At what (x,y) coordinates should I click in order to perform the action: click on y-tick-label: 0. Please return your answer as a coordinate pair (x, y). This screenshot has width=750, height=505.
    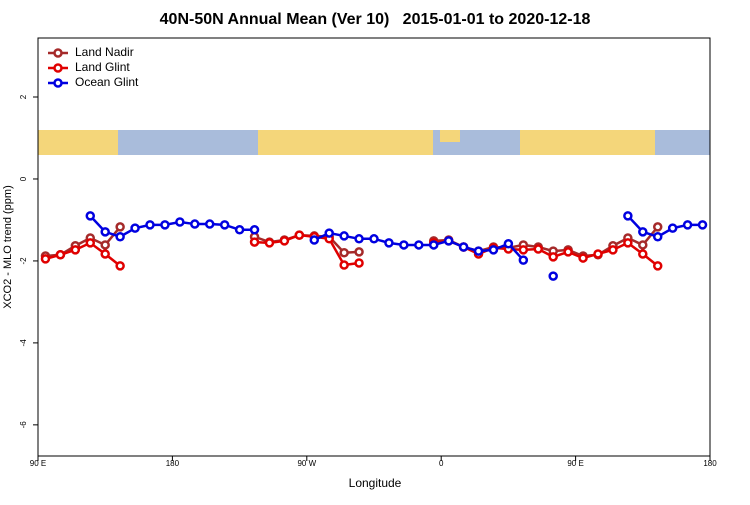
    Looking at the image, I should click on (23, 178).